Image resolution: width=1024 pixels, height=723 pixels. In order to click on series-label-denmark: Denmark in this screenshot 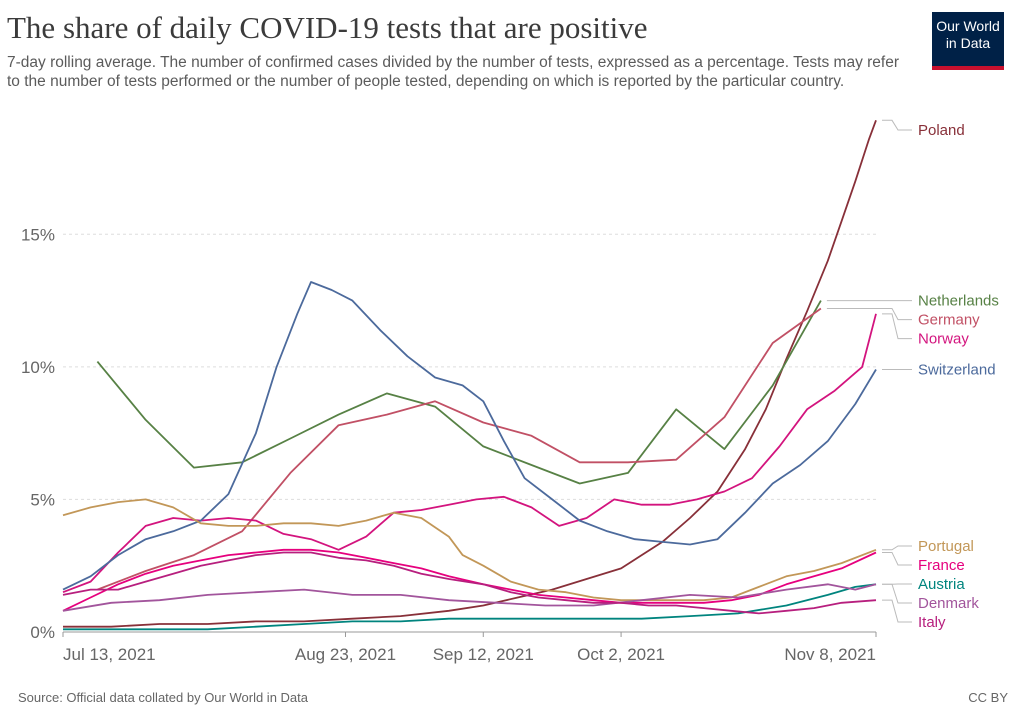, I will do `click(948, 603)`.